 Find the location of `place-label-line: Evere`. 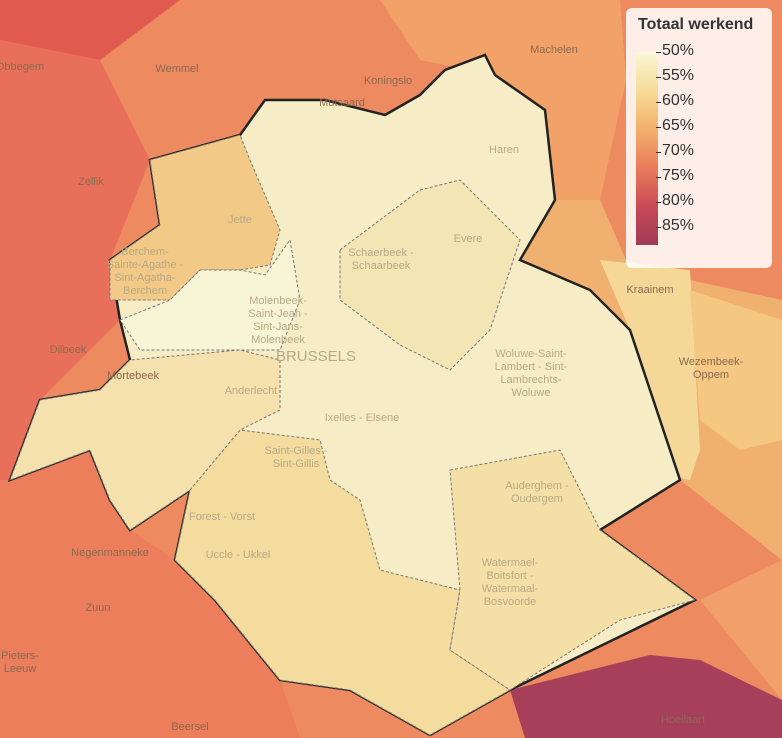

place-label-line: Evere is located at coordinates (468, 239).